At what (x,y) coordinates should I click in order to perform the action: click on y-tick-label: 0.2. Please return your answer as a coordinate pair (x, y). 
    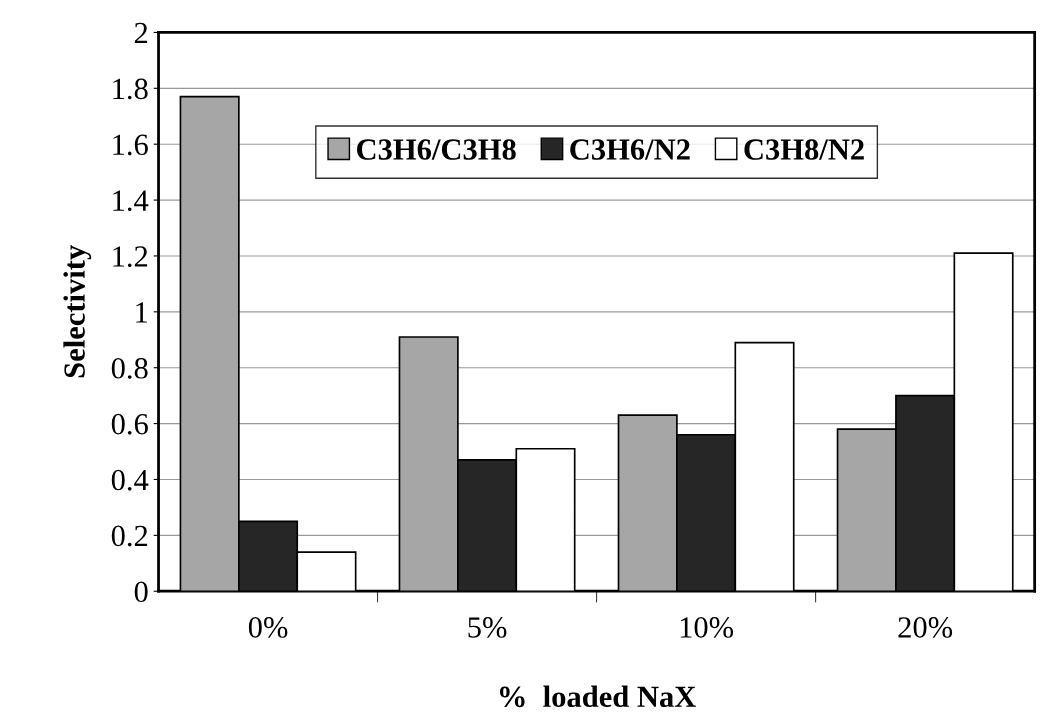
    Looking at the image, I should click on (129, 536).